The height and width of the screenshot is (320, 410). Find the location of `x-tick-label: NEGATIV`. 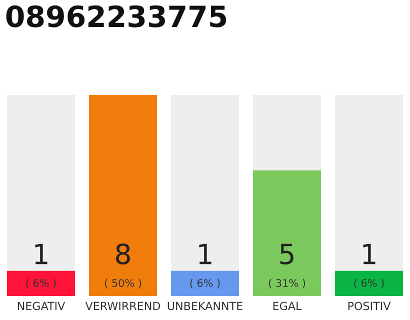

x-tick-label: NEGATIV is located at coordinates (42, 306).